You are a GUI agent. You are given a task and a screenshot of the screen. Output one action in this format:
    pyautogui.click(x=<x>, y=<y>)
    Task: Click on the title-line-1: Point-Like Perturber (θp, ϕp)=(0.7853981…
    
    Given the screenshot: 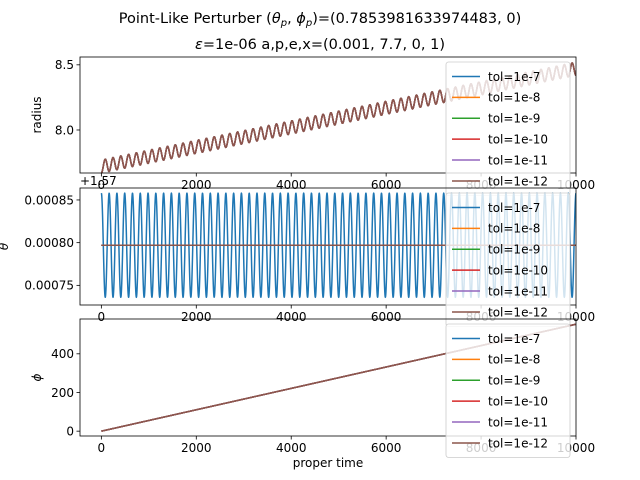 What is the action you would take?
    pyautogui.click(x=320, y=20)
    